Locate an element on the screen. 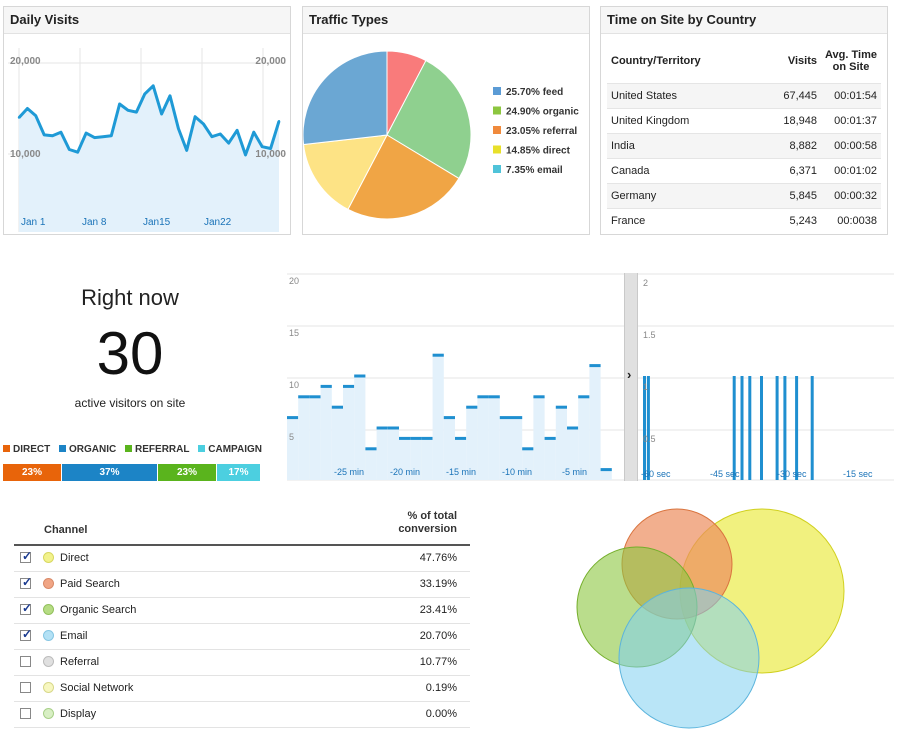  channel-conversion-percent: 10.77% is located at coordinates (438, 662).